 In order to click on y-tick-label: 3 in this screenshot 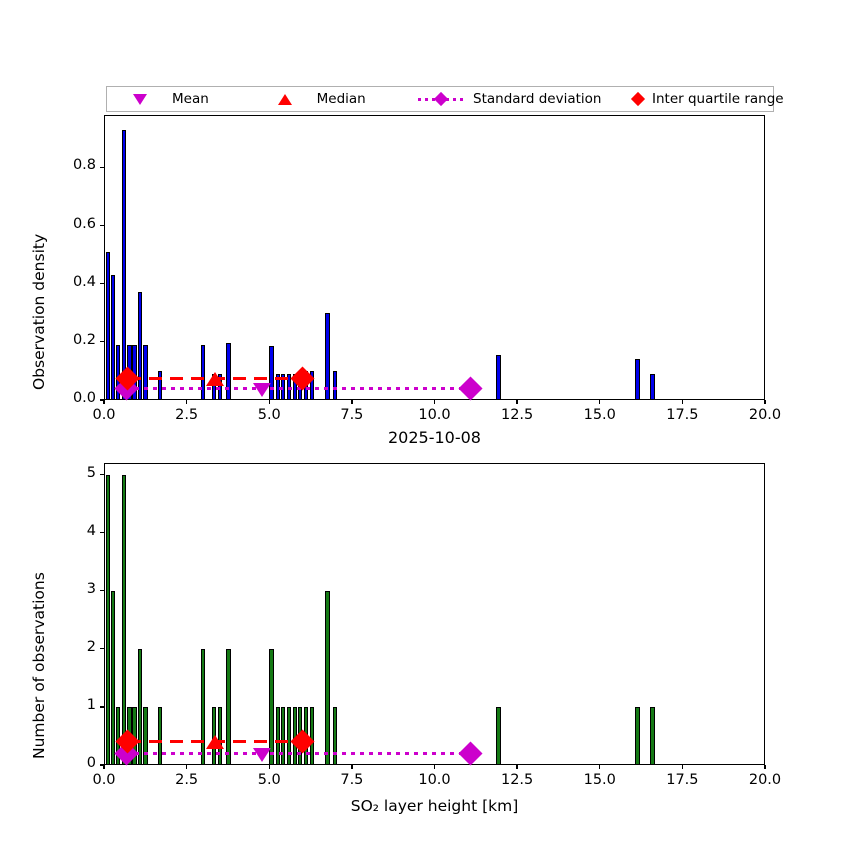, I will do `click(91, 588)`.